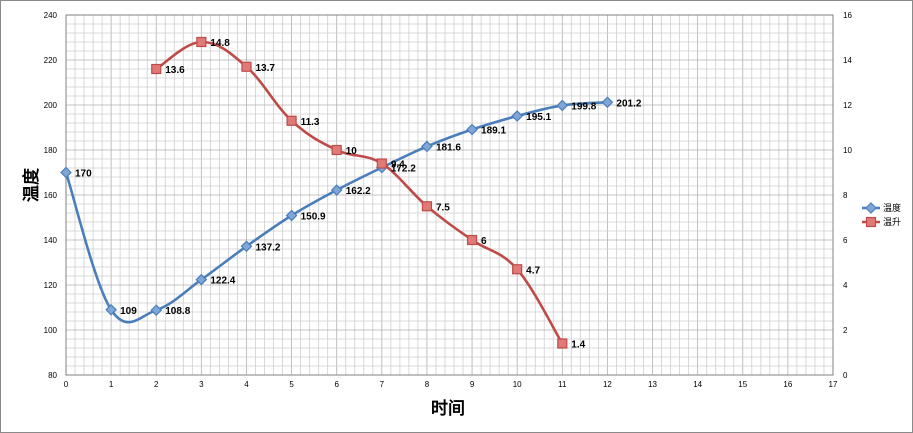 The width and height of the screenshot is (913, 433). I want to click on temp-rise-data-label: 11.3, so click(310, 122).